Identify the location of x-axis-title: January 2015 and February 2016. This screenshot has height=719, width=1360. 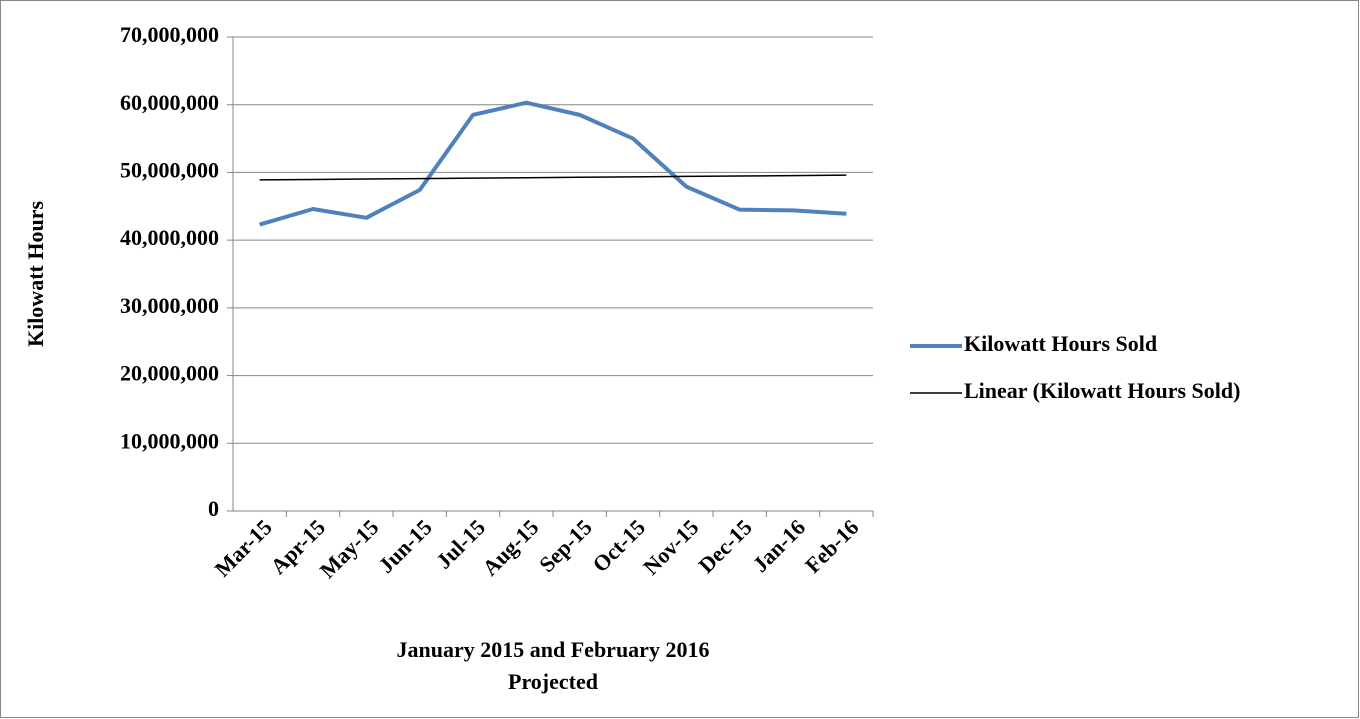
(553, 649).